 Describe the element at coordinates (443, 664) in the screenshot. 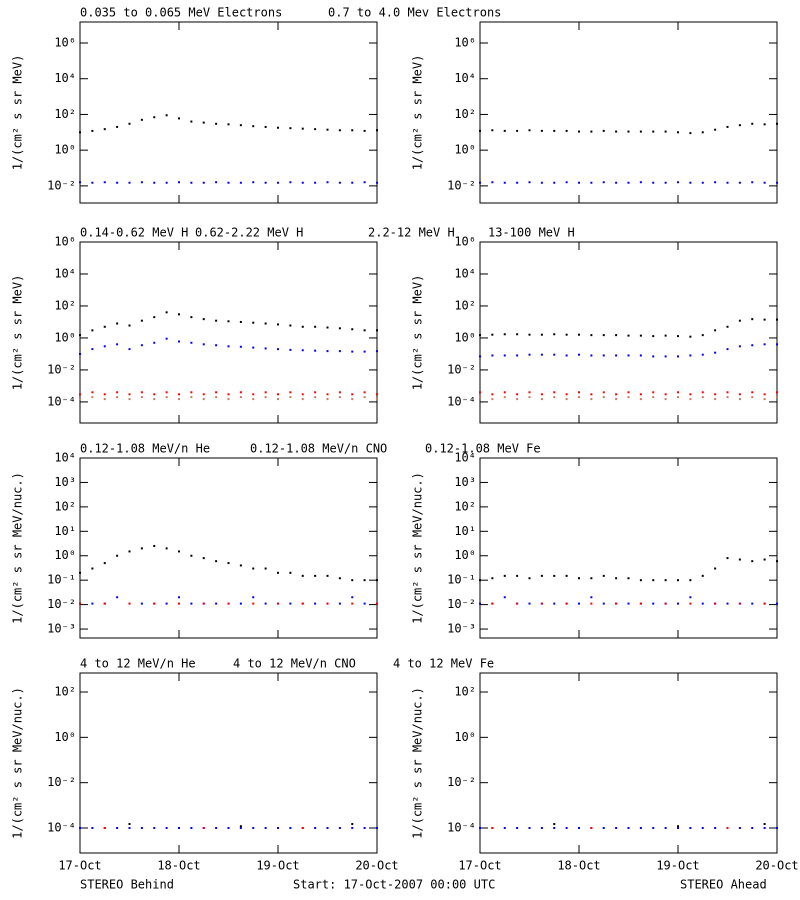

I see `legend-entry: 4 to 12 MeV Fe` at that location.